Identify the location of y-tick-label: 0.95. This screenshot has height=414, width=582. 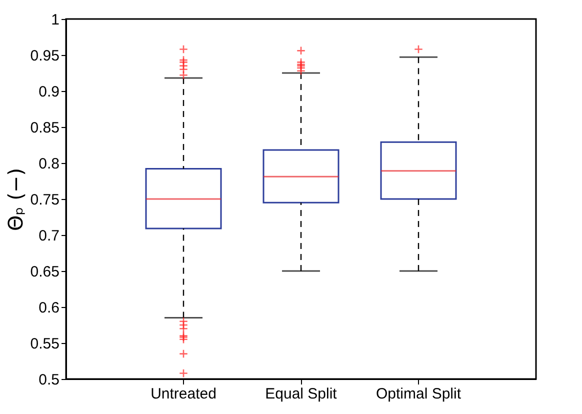
(45, 56).